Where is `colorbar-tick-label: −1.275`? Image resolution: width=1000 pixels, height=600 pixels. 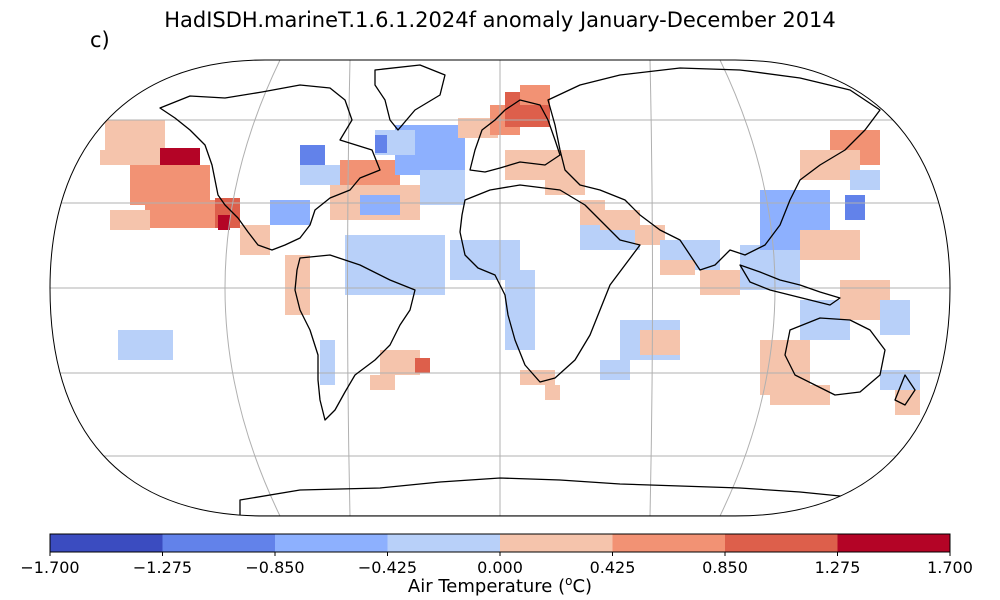
colorbar-tick-label: −1.275 is located at coordinates (162, 567).